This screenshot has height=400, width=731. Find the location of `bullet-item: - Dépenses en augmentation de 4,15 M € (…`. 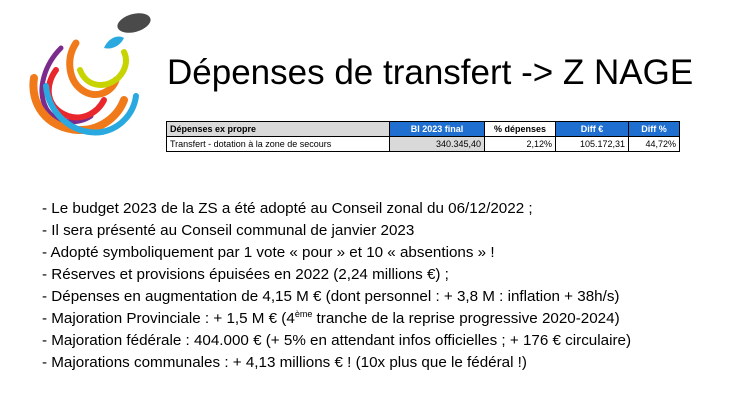

bullet-item: - Dépenses en augmentation de 4,15 M € (… is located at coordinates (331, 296).